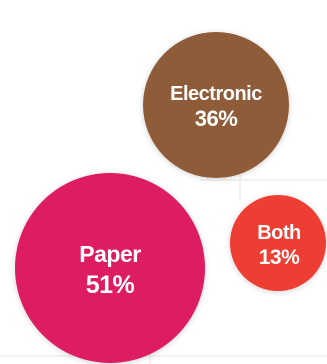 The height and width of the screenshot is (364, 327). I want to click on bubble-circle-both, so click(278, 243).